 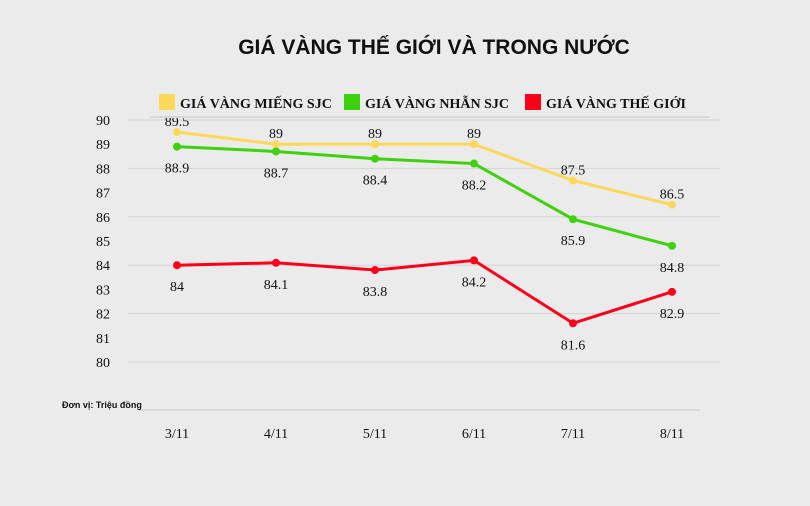 I want to click on y-tick-label: 80, so click(x=103, y=363).